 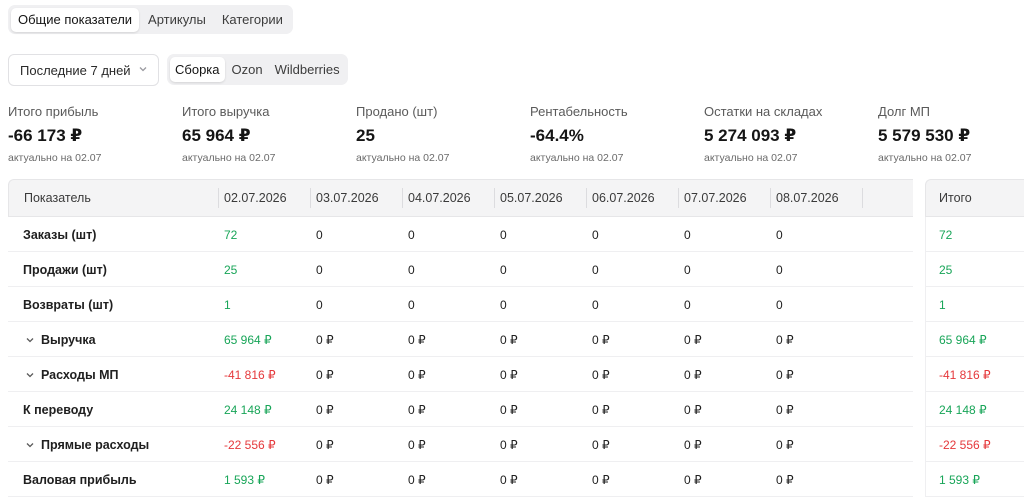 What do you see at coordinates (963, 339) in the screenshot?
I see `table-cell-total: 65 964 ₽` at bounding box center [963, 339].